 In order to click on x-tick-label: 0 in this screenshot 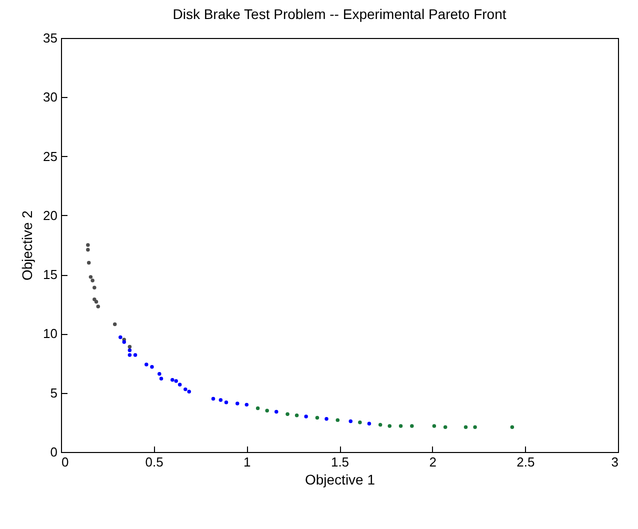, I will do `click(65, 462)`.